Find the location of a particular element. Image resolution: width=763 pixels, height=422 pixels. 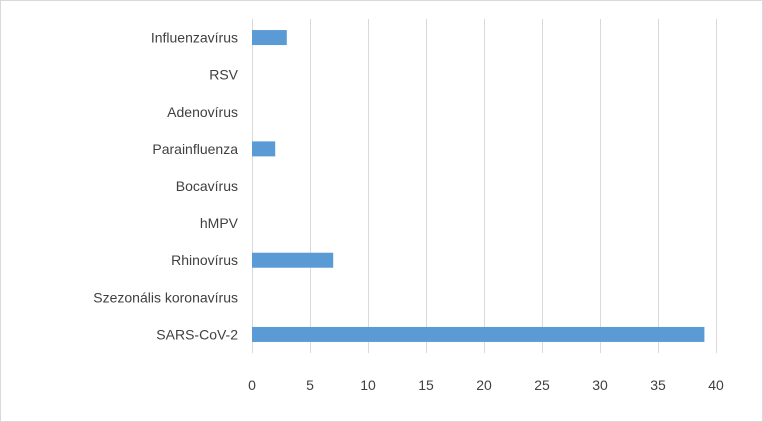

category-label: Influenzavírus is located at coordinates (194, 38).